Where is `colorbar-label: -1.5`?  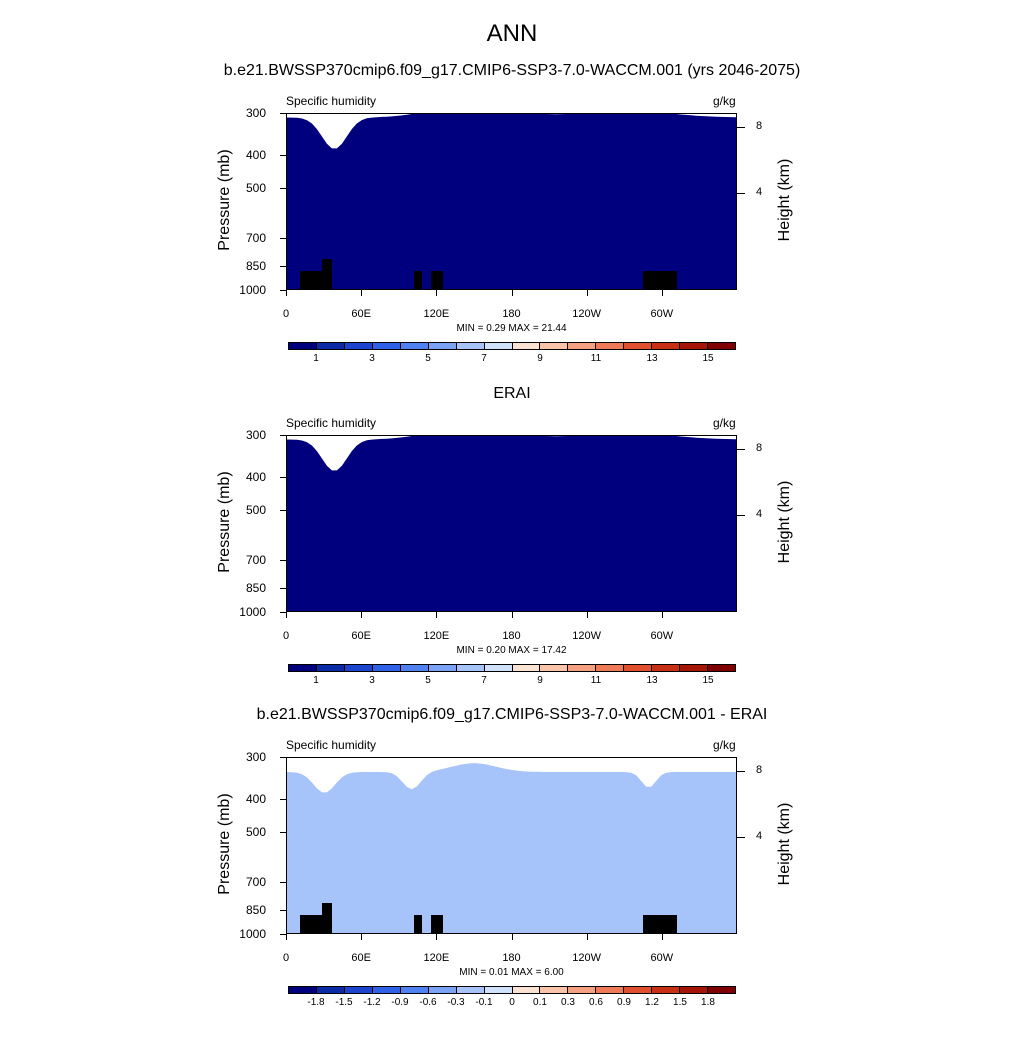
colorbar-label: -1.5 is located at coordinates (344, 1002).